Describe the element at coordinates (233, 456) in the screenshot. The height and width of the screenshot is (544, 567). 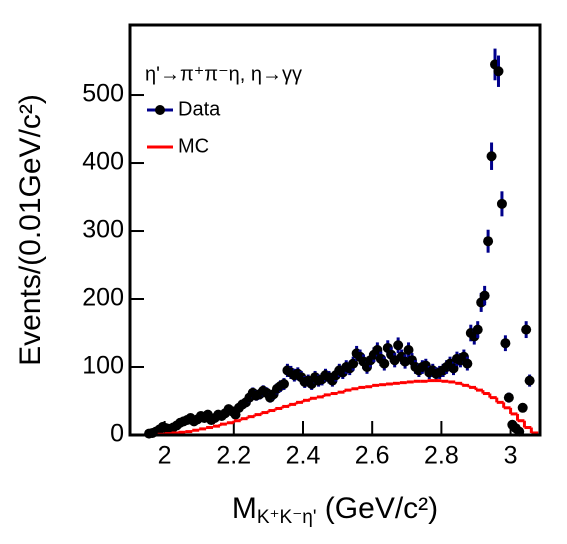
I see `x-tick-label: 2.2` at that location.